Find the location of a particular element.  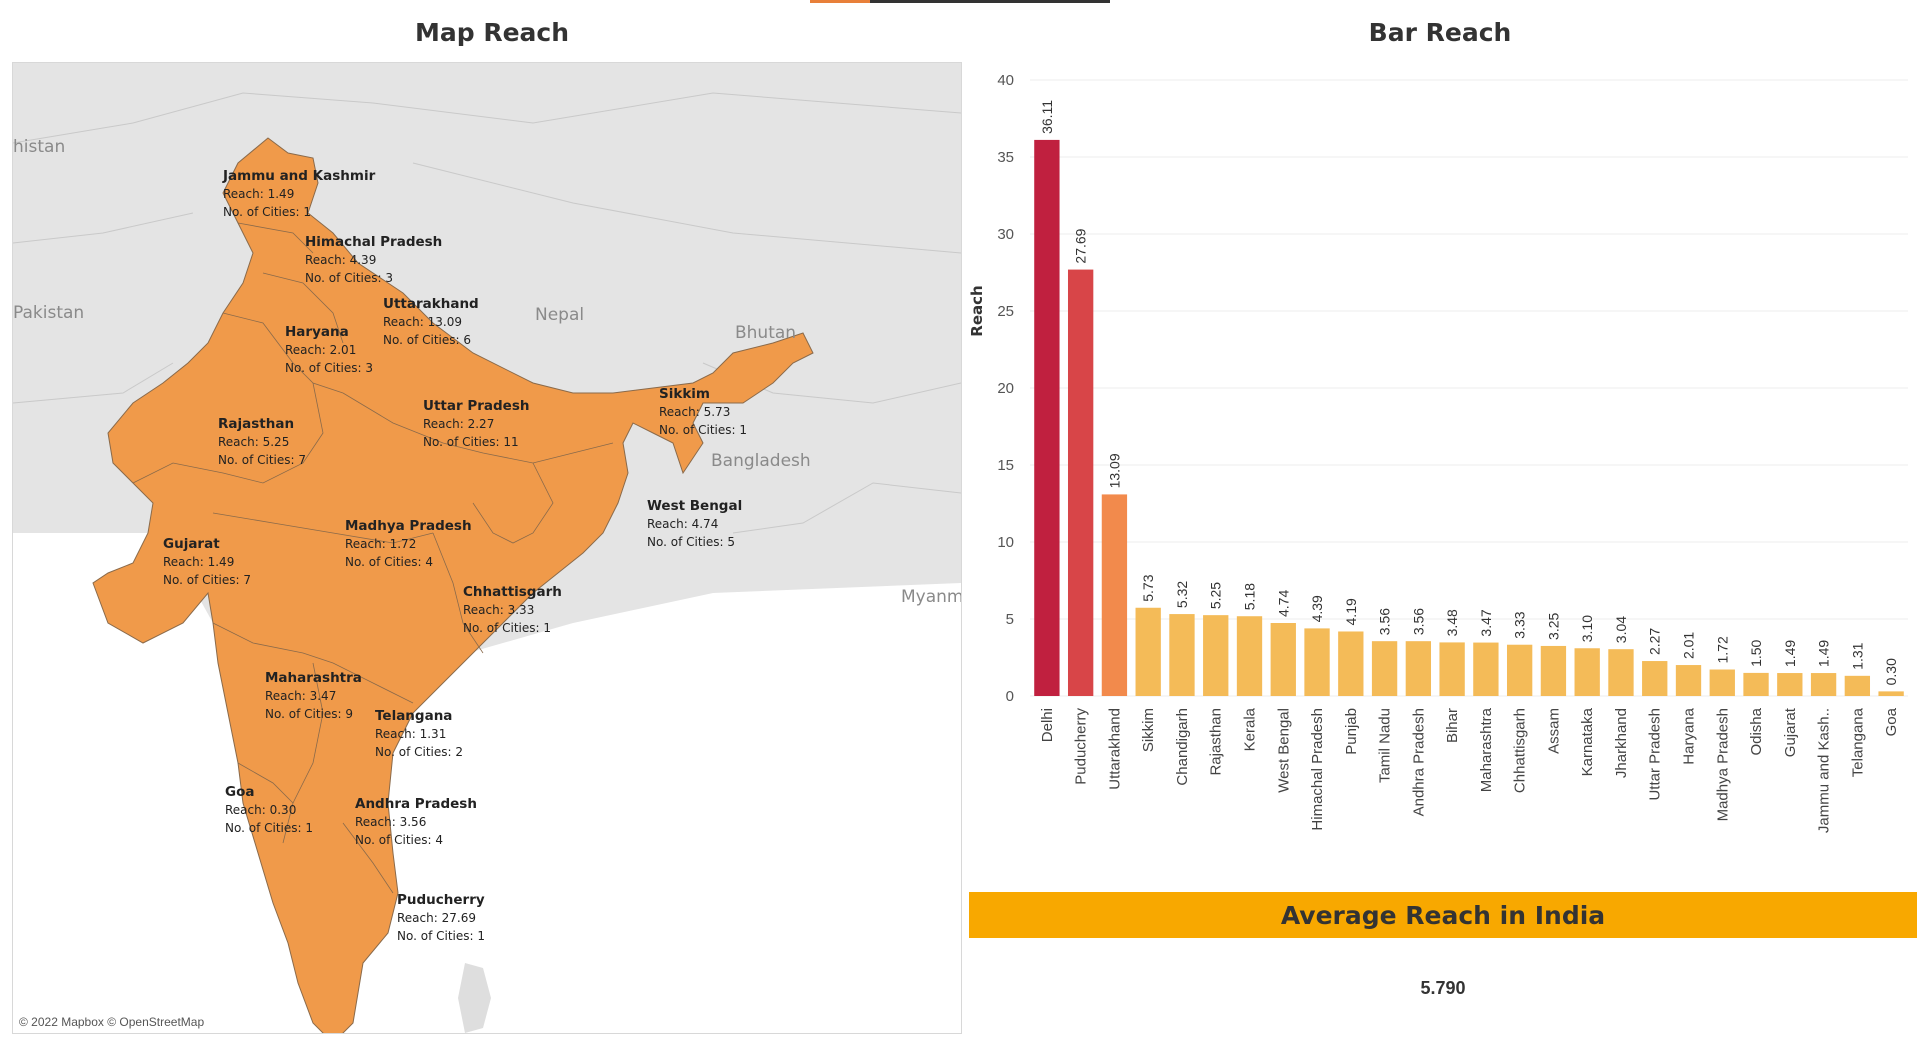

state-label-sikkim: Sikkim Reach: 5.73 No. of Cities: 1 is located at coordinates (703, 412).